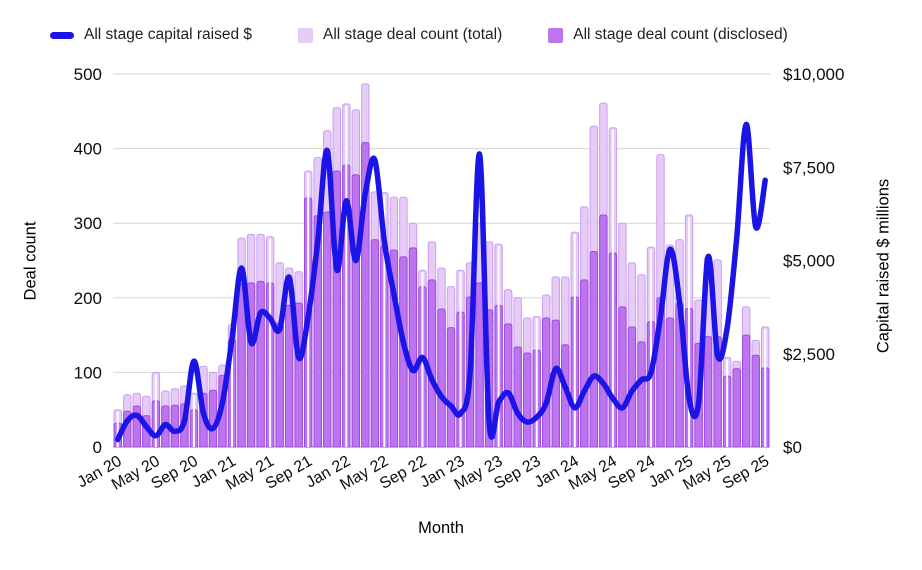 The image size is (922, 570). I want to click on right-axis-tick-label: $5,000, so click(809, 261).